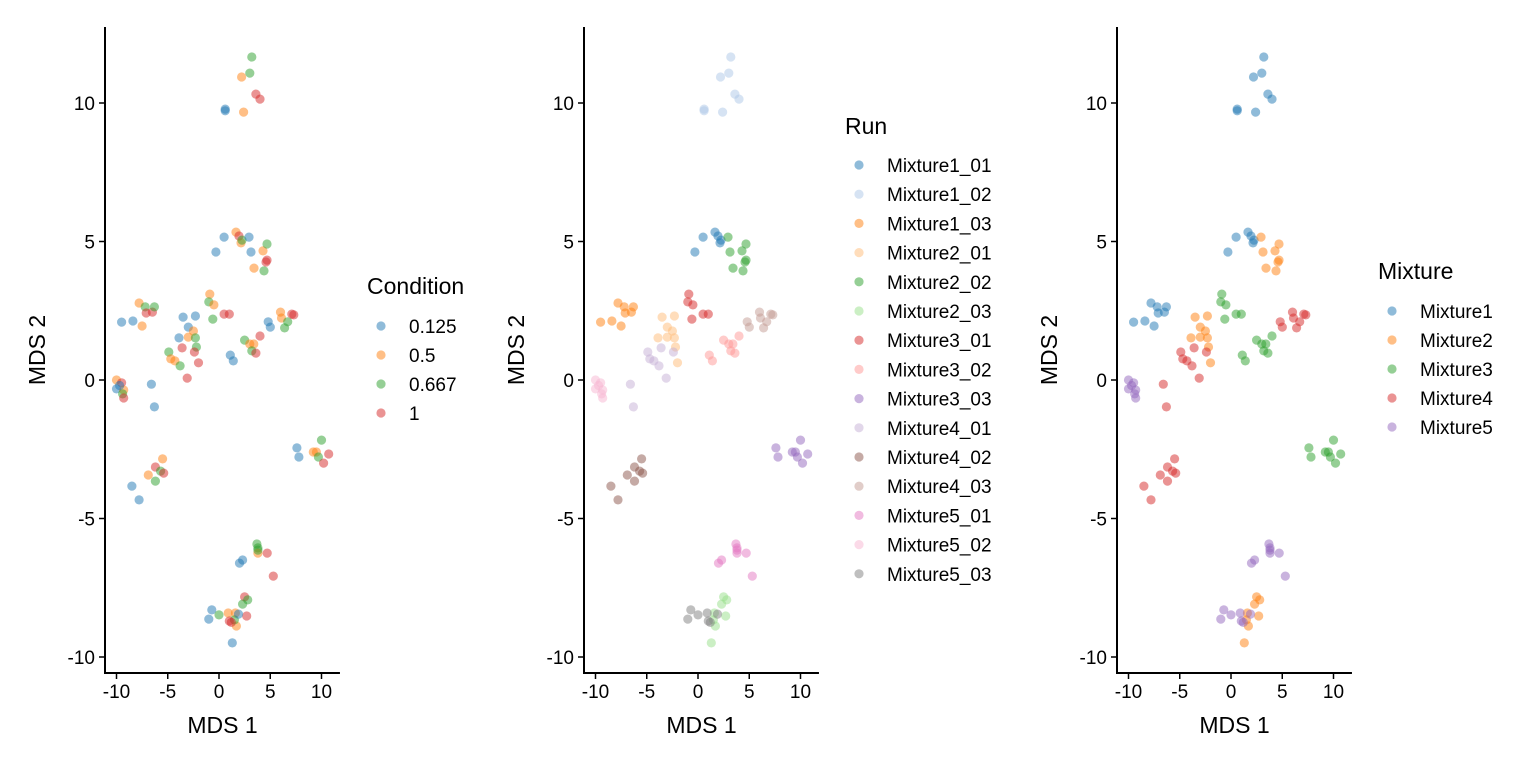  I want to click on legend-label: Mixture2_01, so click(939, 254).